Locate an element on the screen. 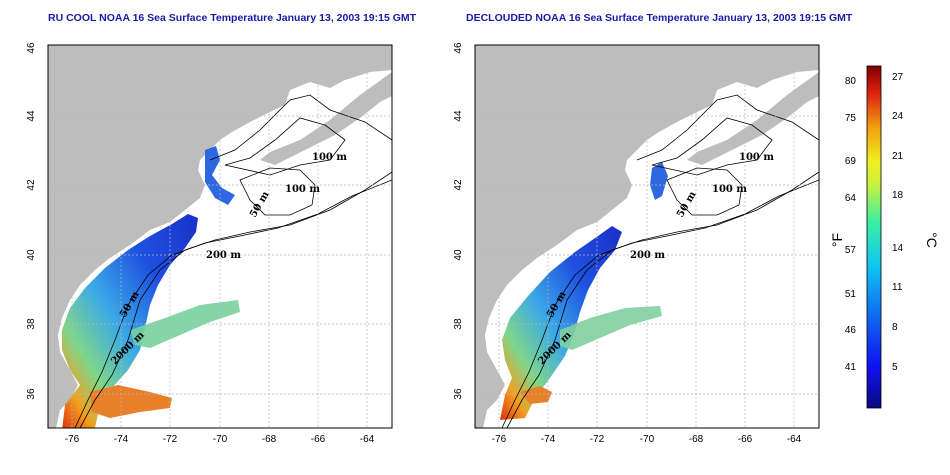 The width and height of the screenshot is (950, 475). celsius-tick-label: 21 is located at coordinates (898, 156).